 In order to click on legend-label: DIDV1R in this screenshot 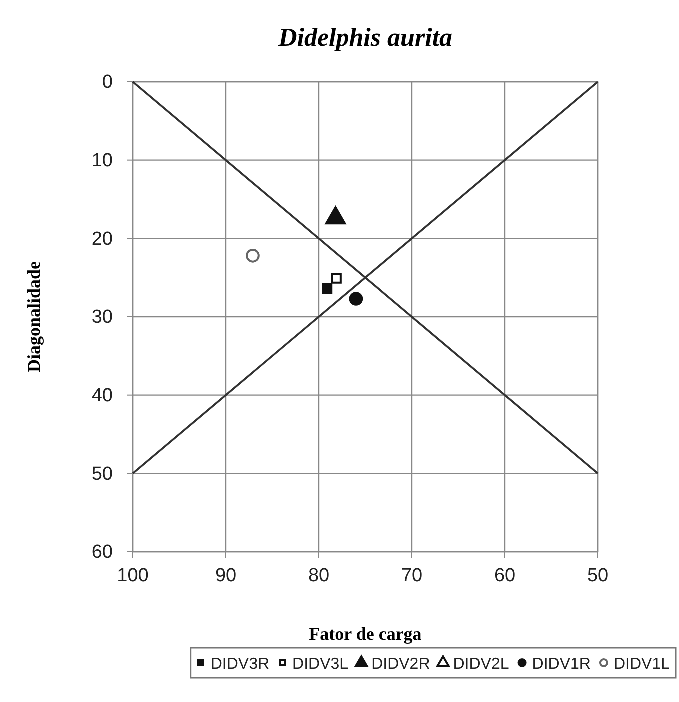, I will do `click(561, 664)`.